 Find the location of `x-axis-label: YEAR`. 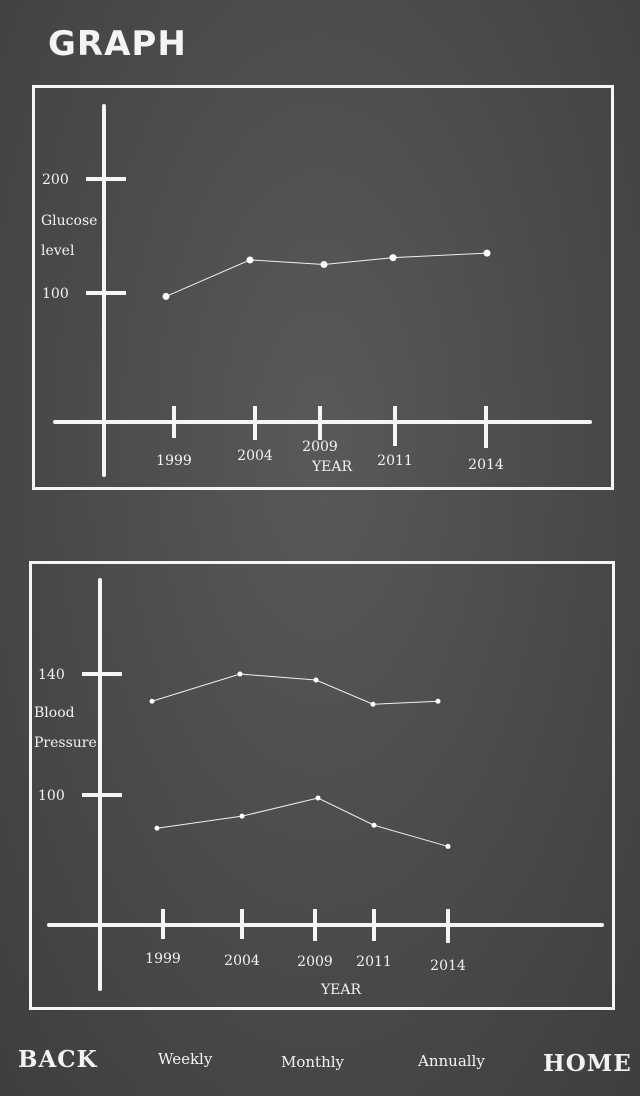

x-axis-label: YEAR is located at coordinates (332, 467).